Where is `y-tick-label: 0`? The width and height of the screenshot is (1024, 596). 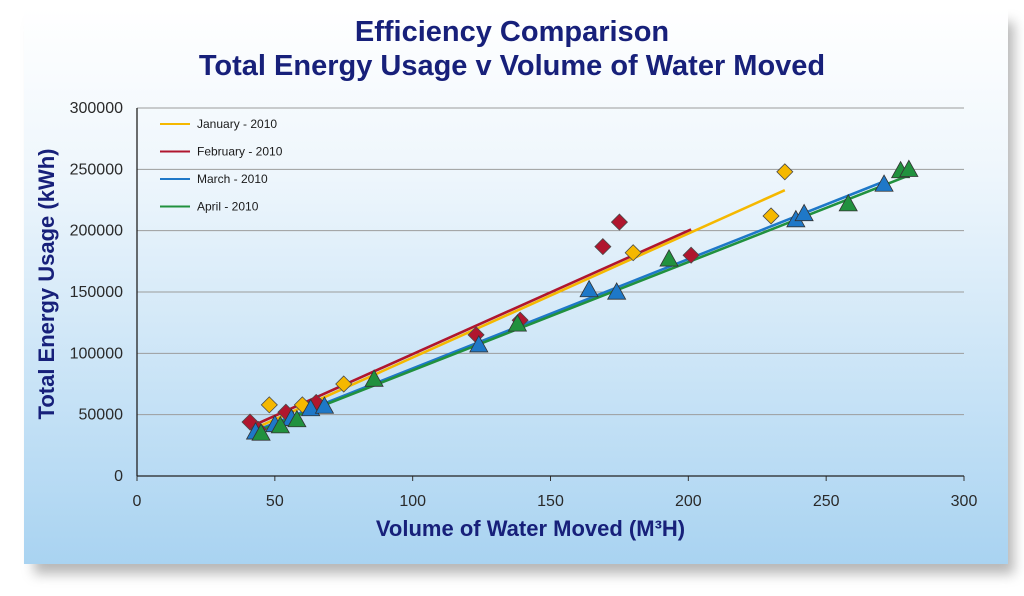
y-tick-label: 0 is located at coordinates (118, 476).